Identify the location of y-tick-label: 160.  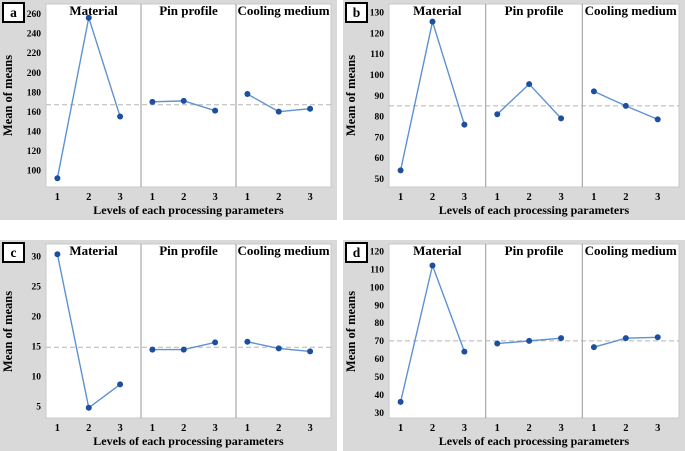
(34, 113).